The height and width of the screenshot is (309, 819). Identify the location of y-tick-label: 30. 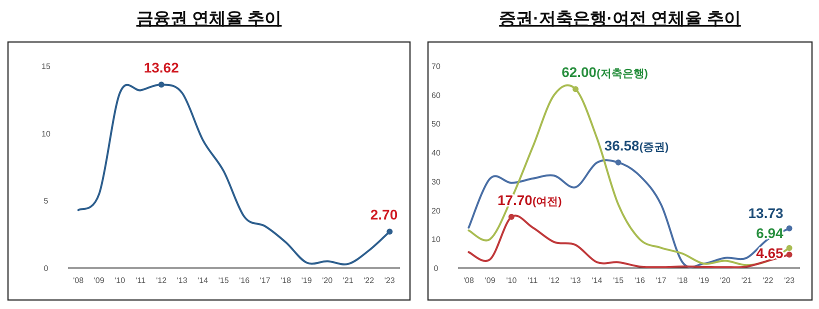
(436, 181).